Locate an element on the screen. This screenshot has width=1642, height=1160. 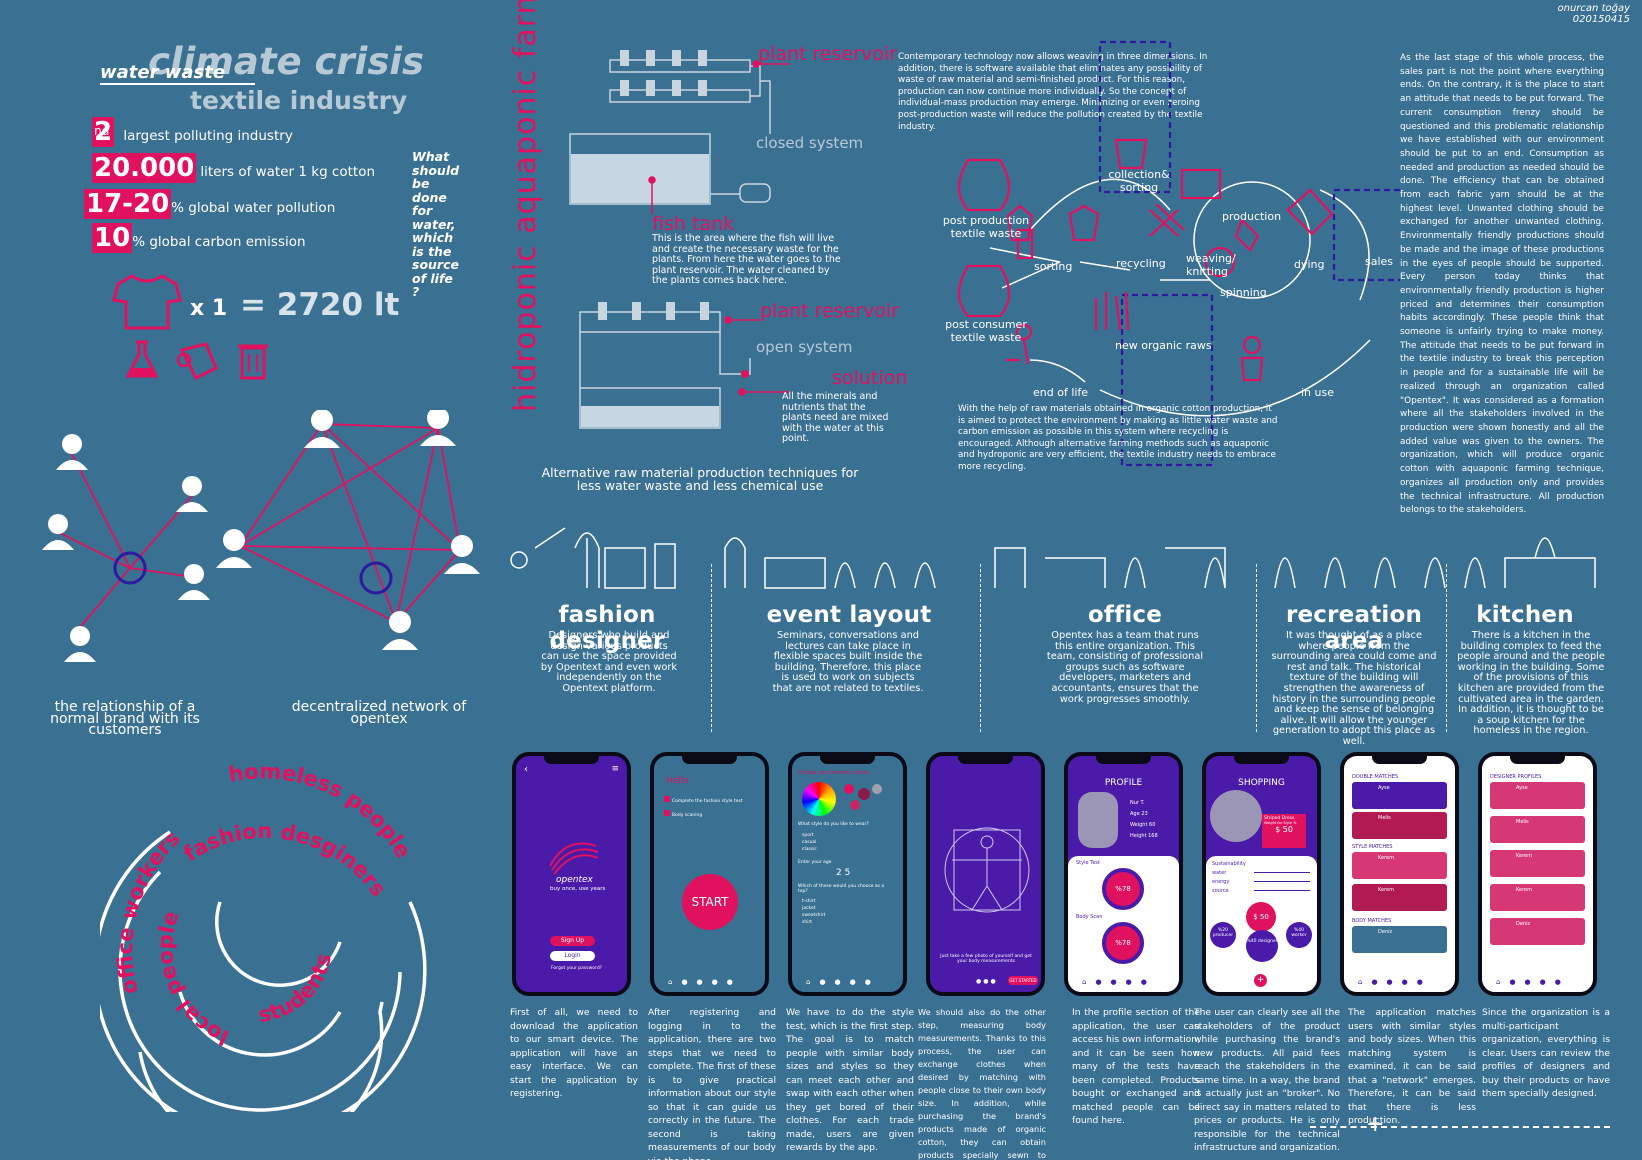
label-fish-tank: fish tank is located at coordinates (693, 224).